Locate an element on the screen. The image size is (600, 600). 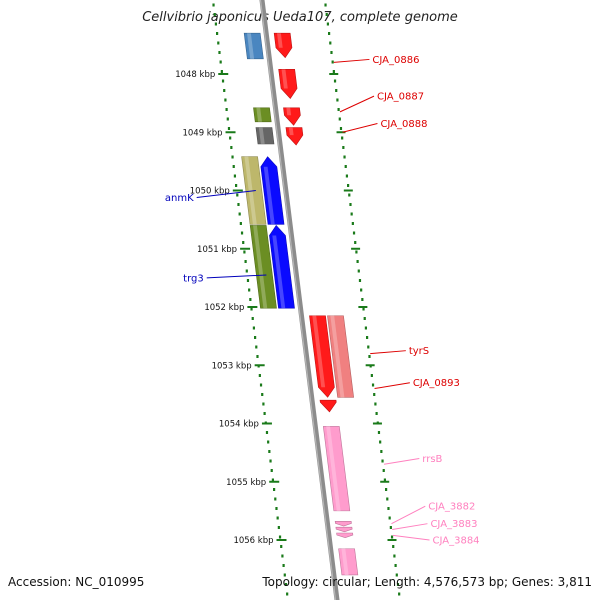
scale-label: 1055 kbp is located at coordinates (246, 483).